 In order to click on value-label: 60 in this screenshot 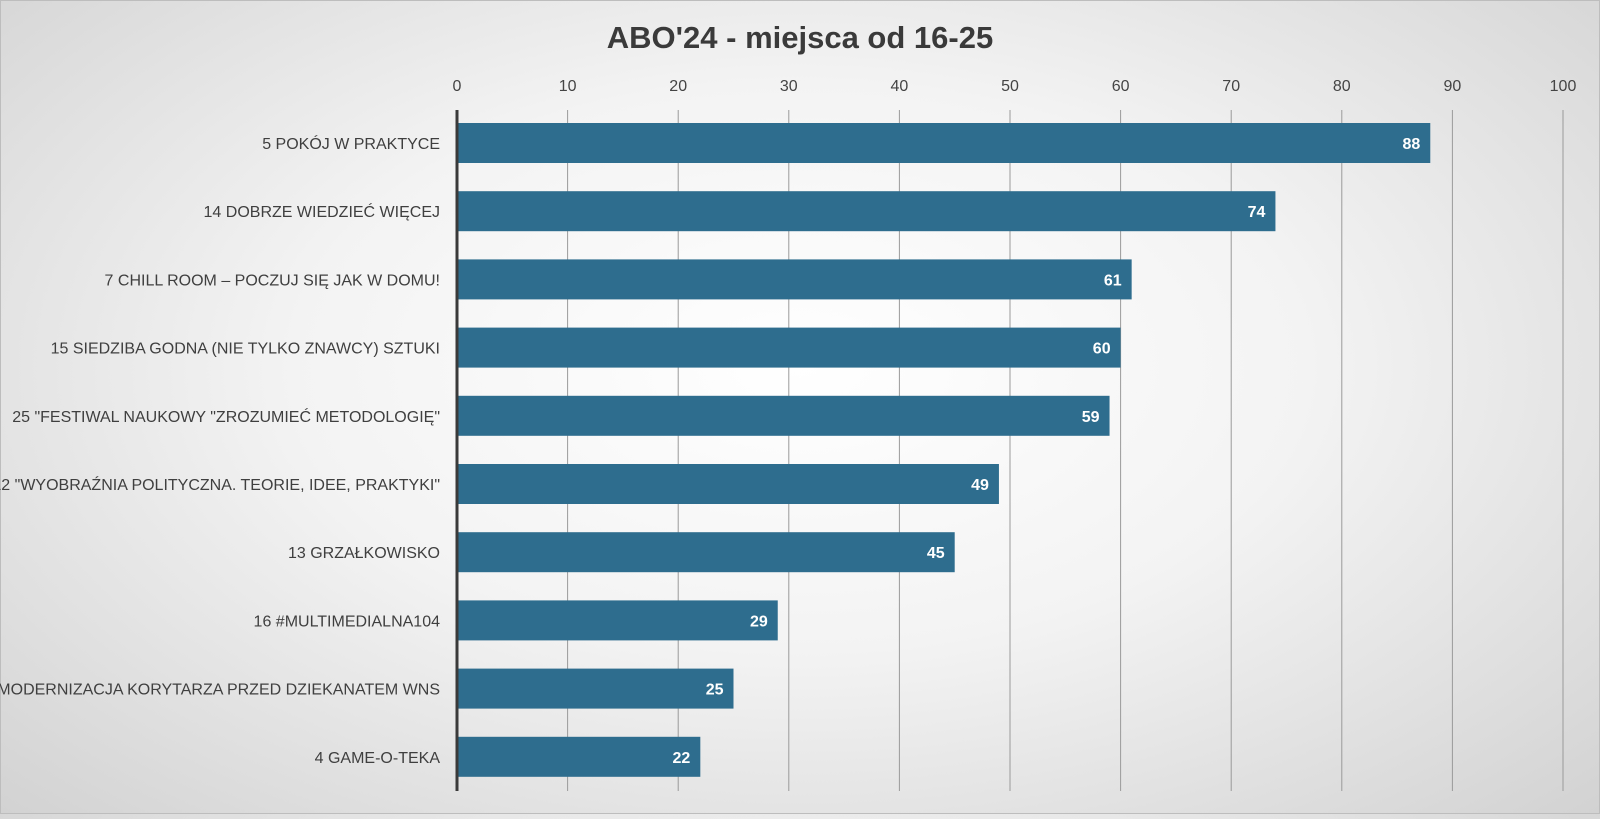, I will do `click(1102, 349)`.